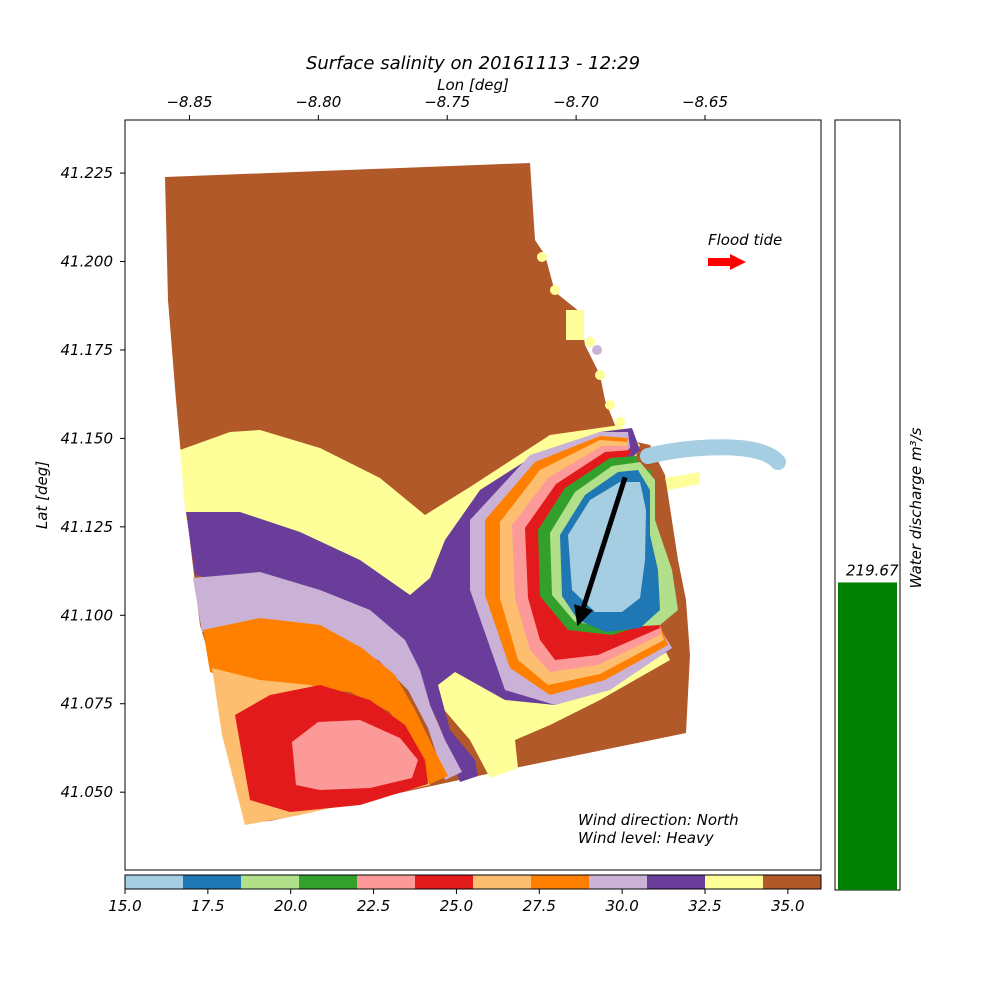  I want to click on colorbar-frame, so click(473, 882).